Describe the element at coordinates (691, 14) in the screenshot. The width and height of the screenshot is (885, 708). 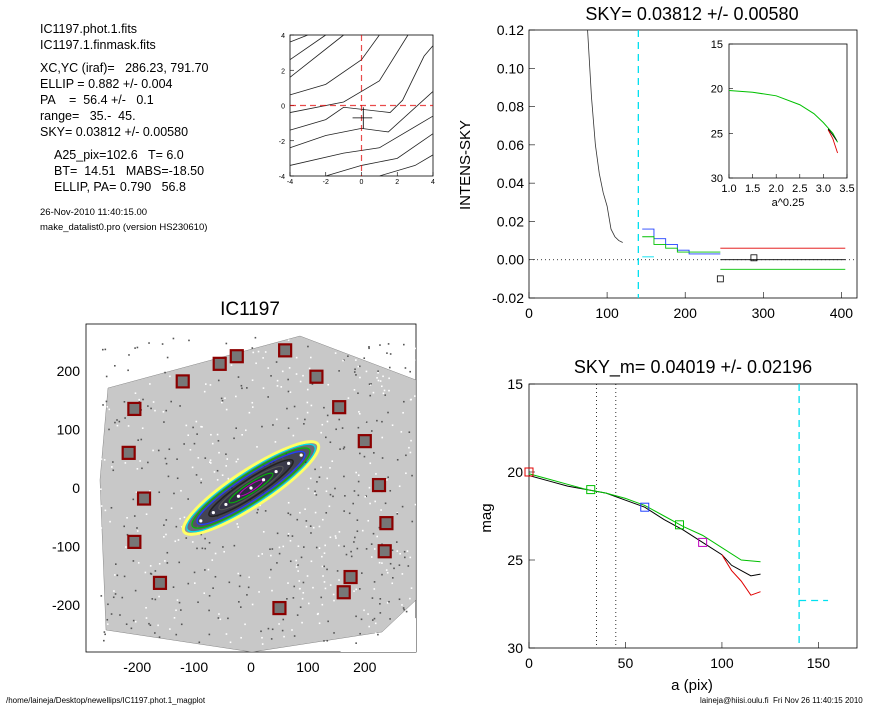
I see `sky-profile-title: SKY= 0.03812 +/- 0.00580` at that location.